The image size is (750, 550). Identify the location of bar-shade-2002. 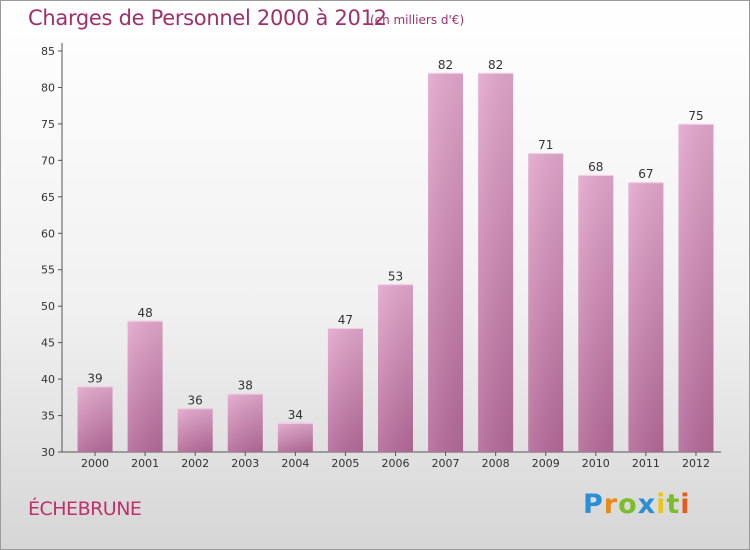
(195, 430).